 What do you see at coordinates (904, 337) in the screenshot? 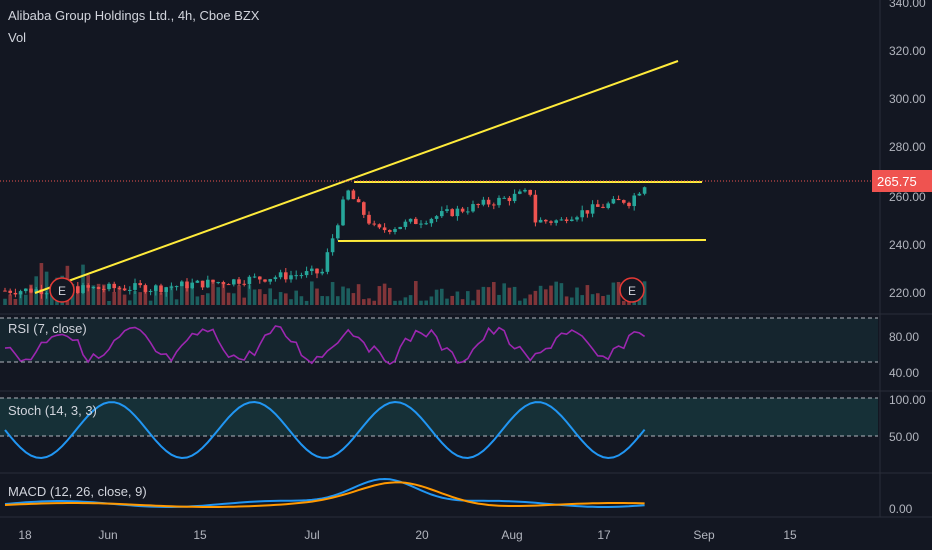
I see `rsi-tick-label: 80.00` at bounding box center [904, 337].